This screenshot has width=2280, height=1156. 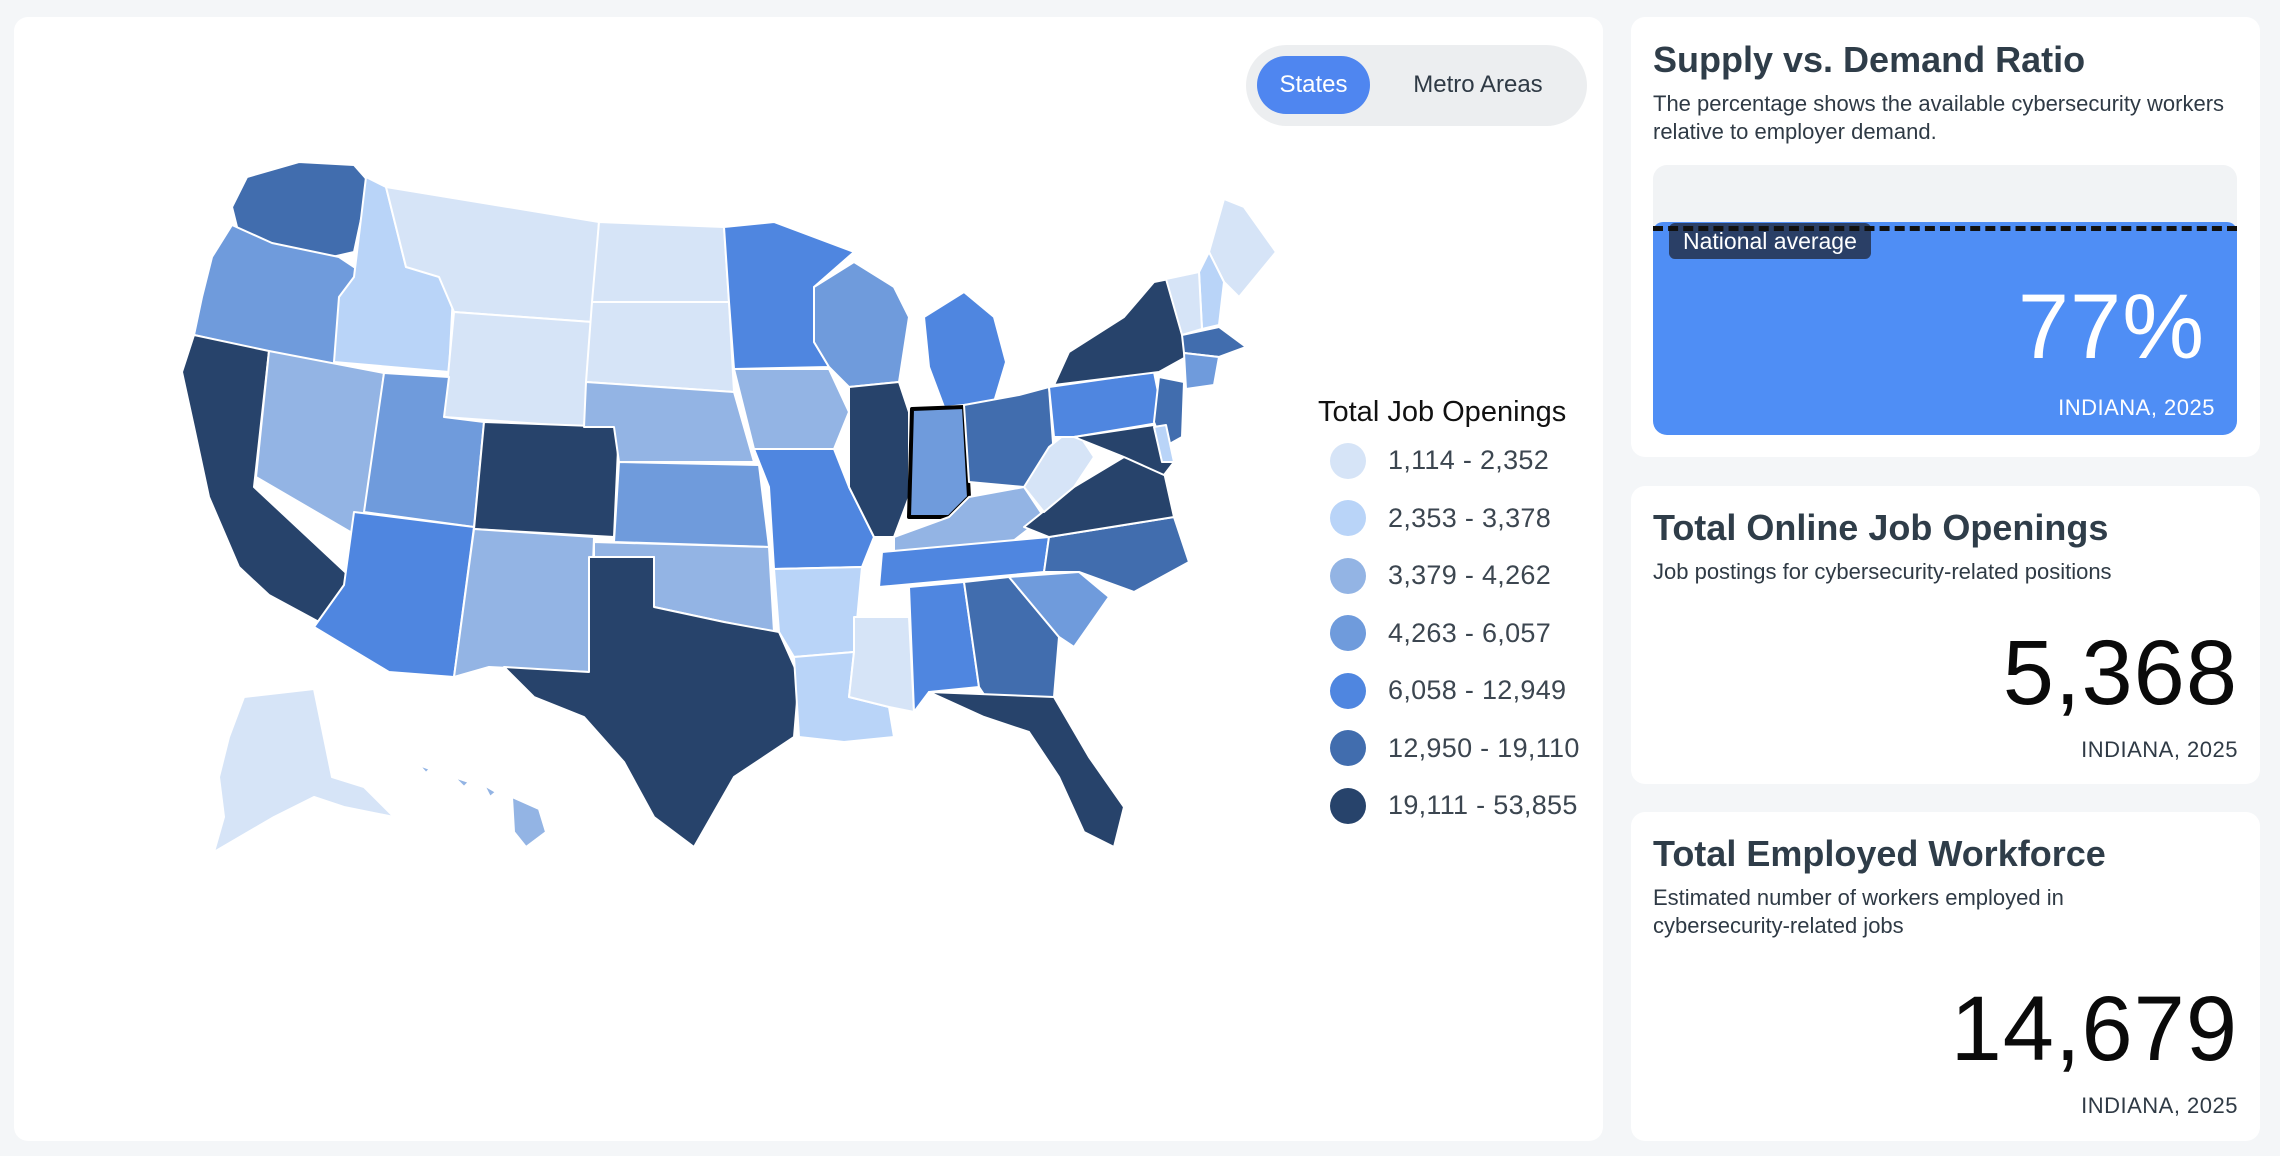 I want to click on state-new-mexico, so click(x=524, y=603).